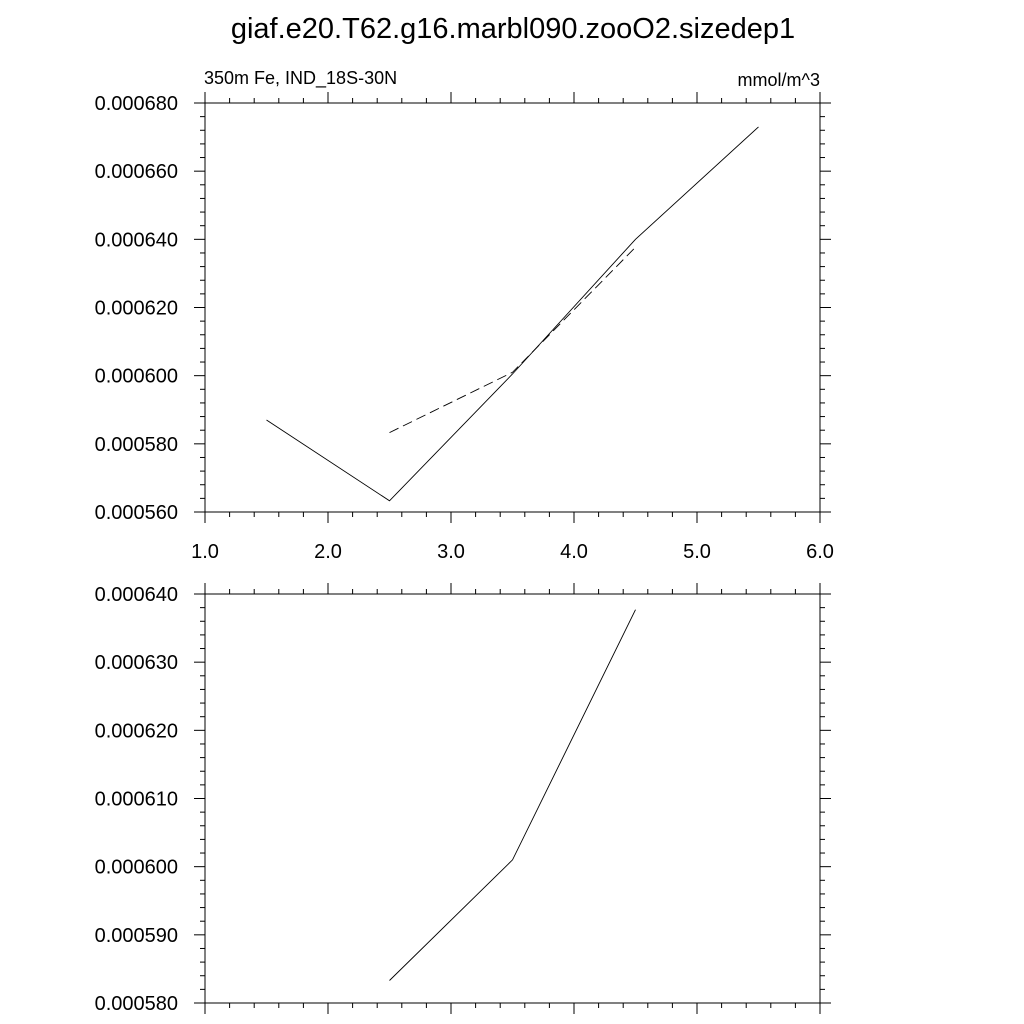 This screenshot has height=1024, width=1024. What do you see at coordinates (136, 240) in the screenshot?
I see `top-y-tick-label: 0.000640` at bounding box center [136, 240].